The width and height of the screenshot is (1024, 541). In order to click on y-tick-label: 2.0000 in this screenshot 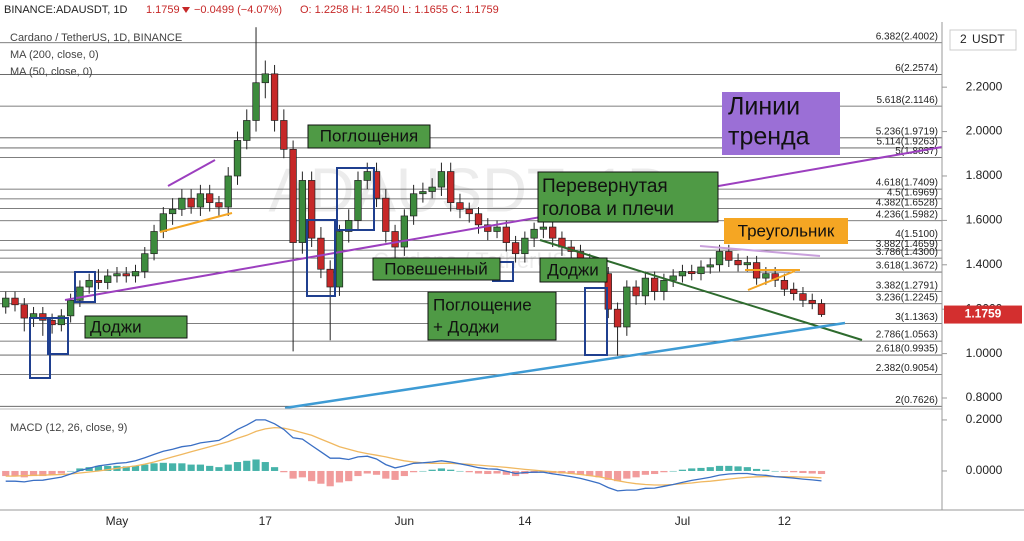, I will do `click(984, 131)`.